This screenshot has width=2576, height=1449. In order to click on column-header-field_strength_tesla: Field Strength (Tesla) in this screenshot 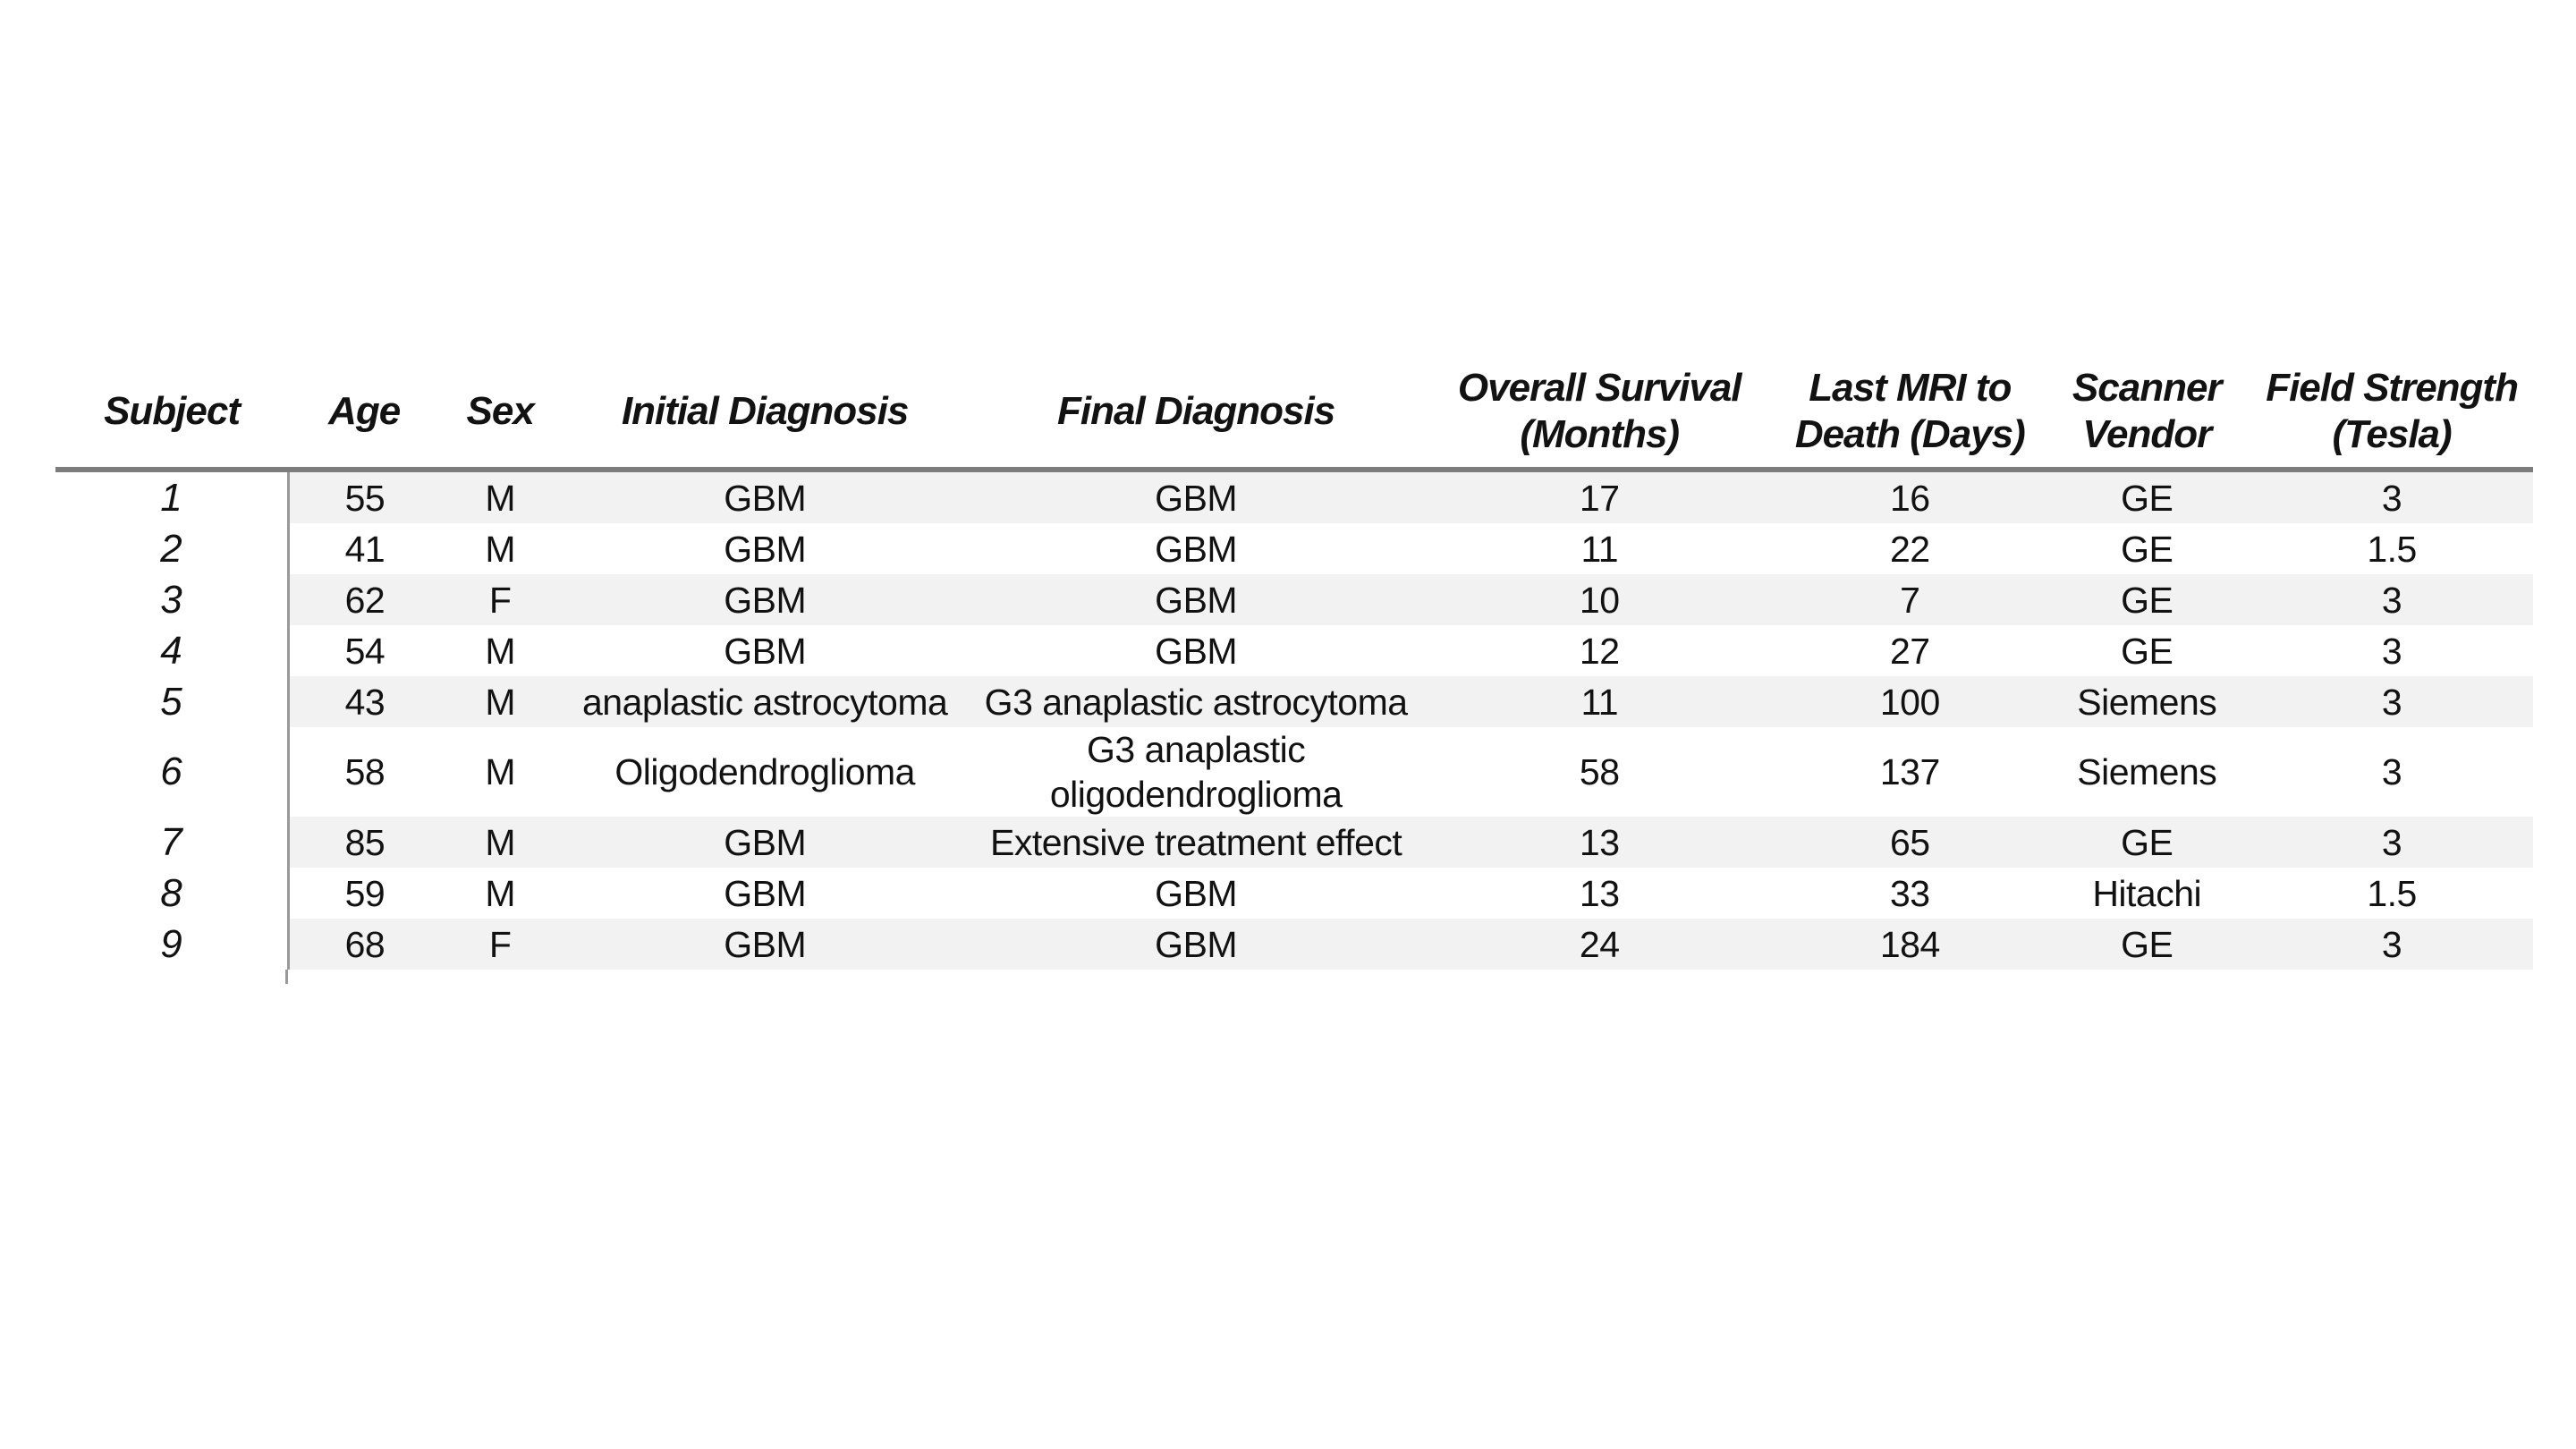, I will do `click(2391, 418)`.